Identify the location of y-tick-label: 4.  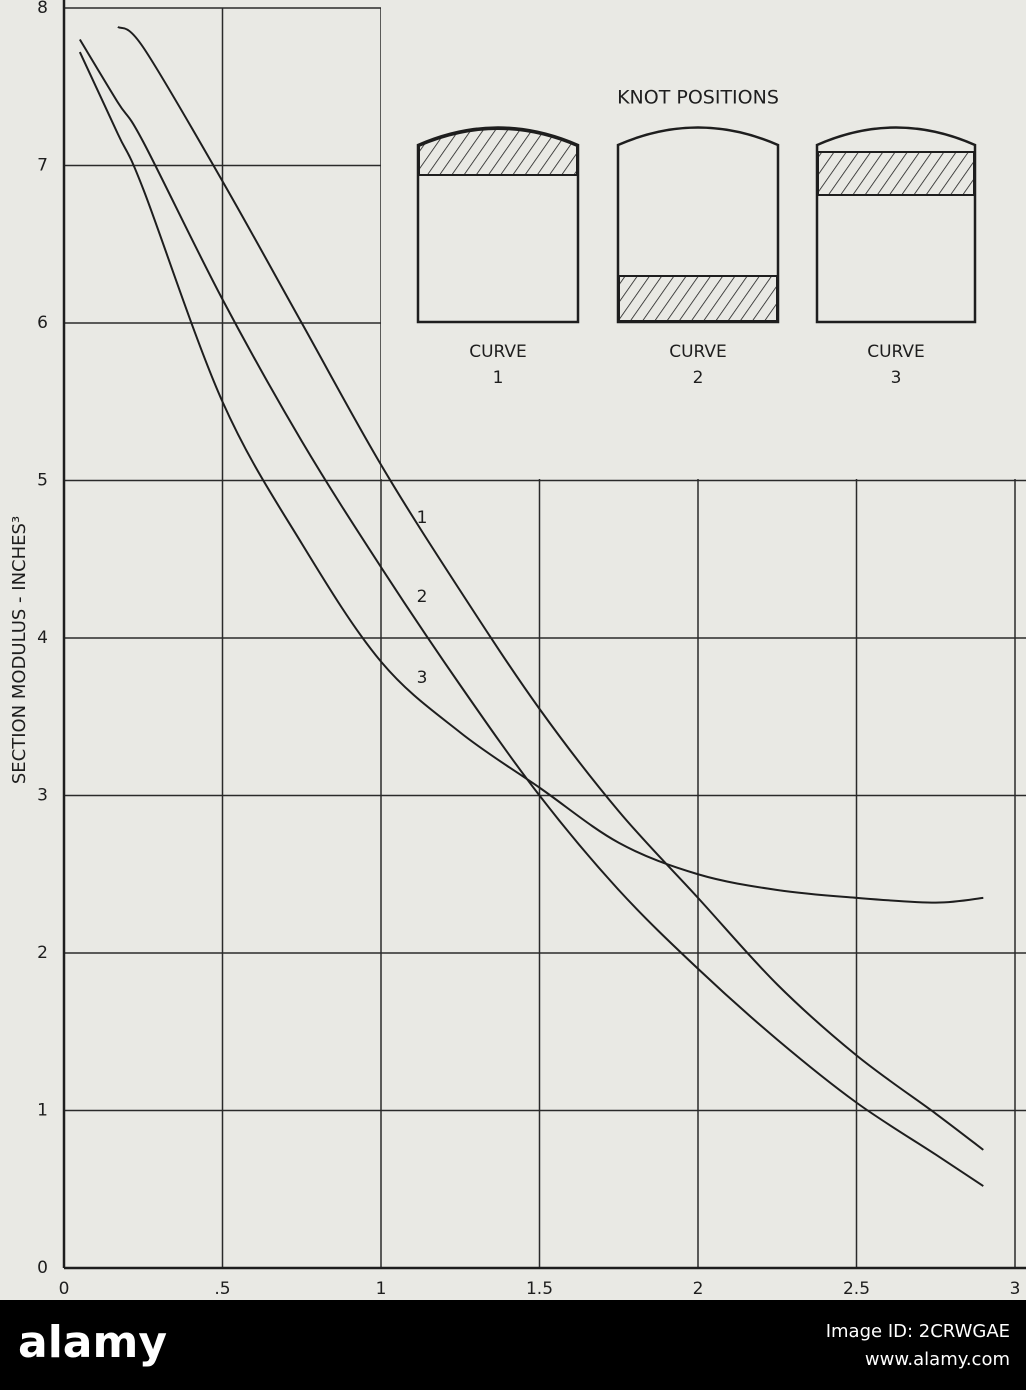
(42, 638).